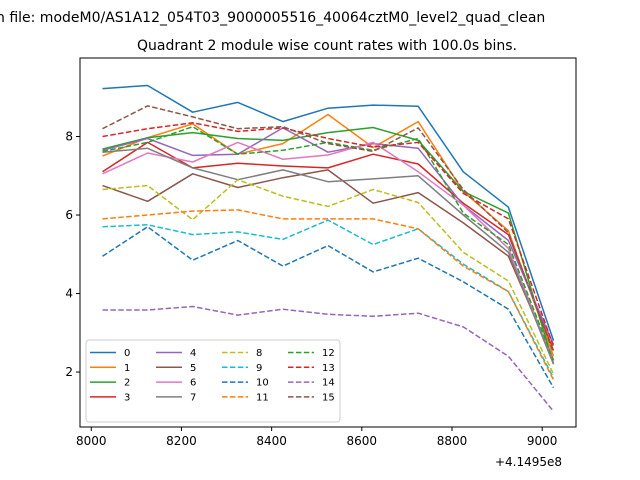 This screenshot has width=640, height=480. I want to click on legend-label: 11, so click(262, 397).